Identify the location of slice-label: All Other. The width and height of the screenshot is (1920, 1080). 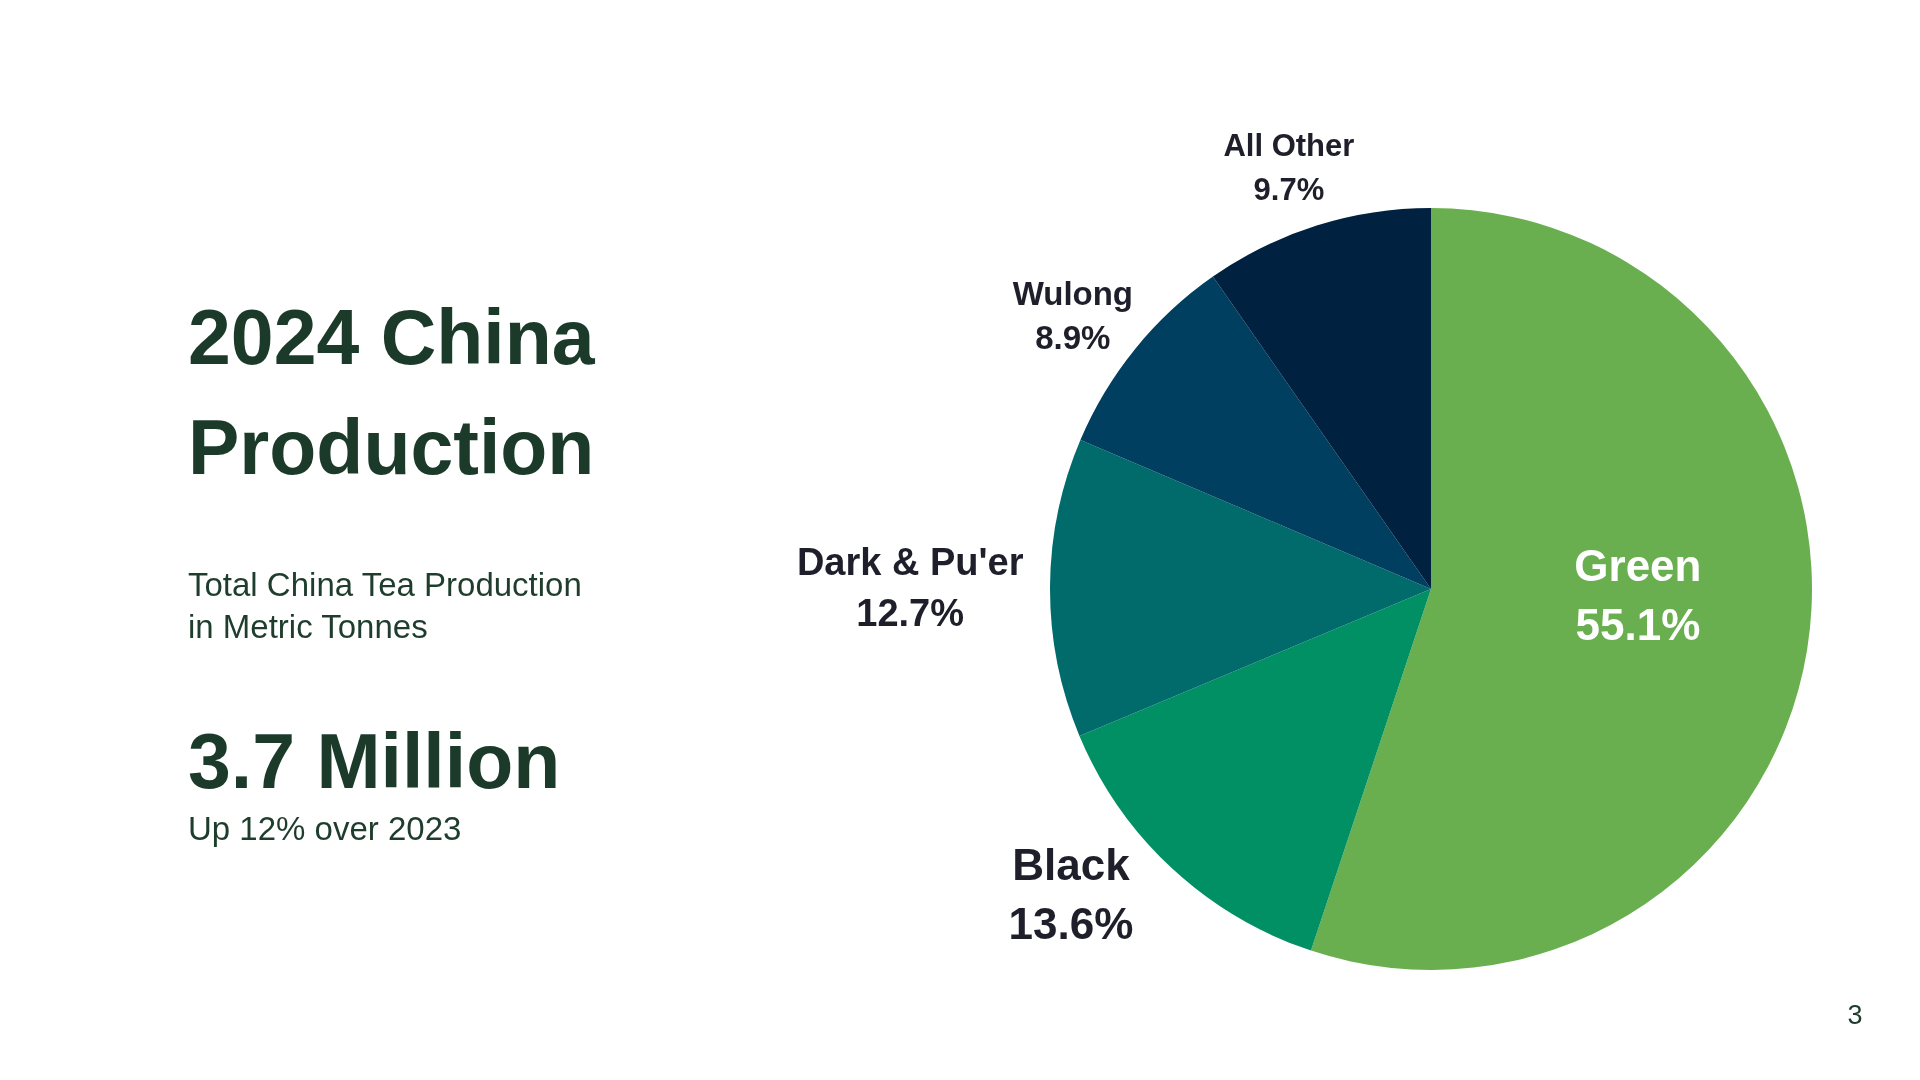
(1289, 146).